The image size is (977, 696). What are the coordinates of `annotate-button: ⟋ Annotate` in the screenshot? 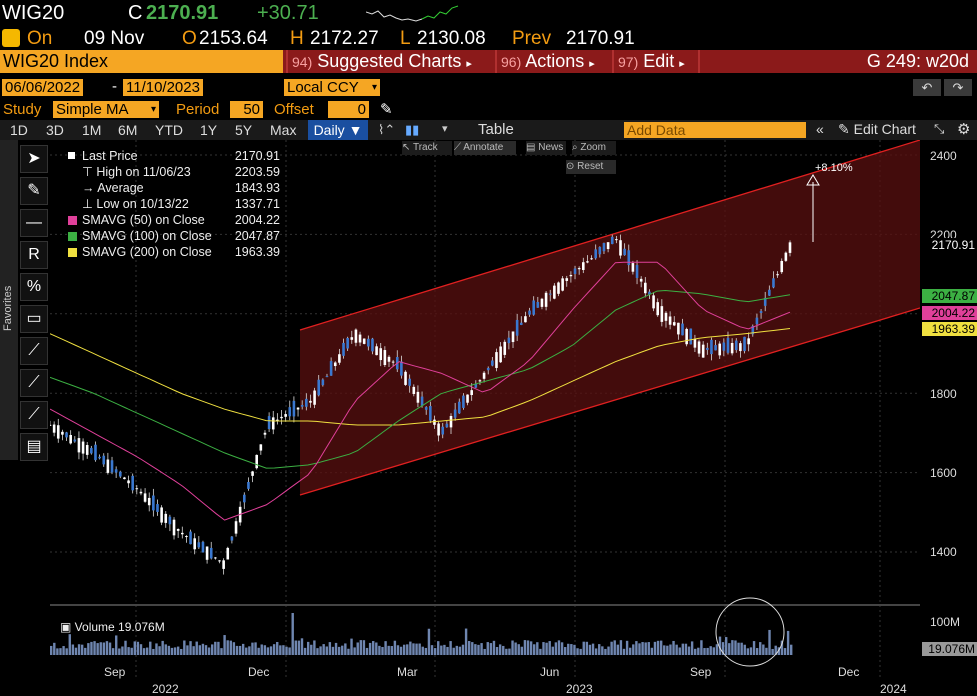 It's located at (485, 148).